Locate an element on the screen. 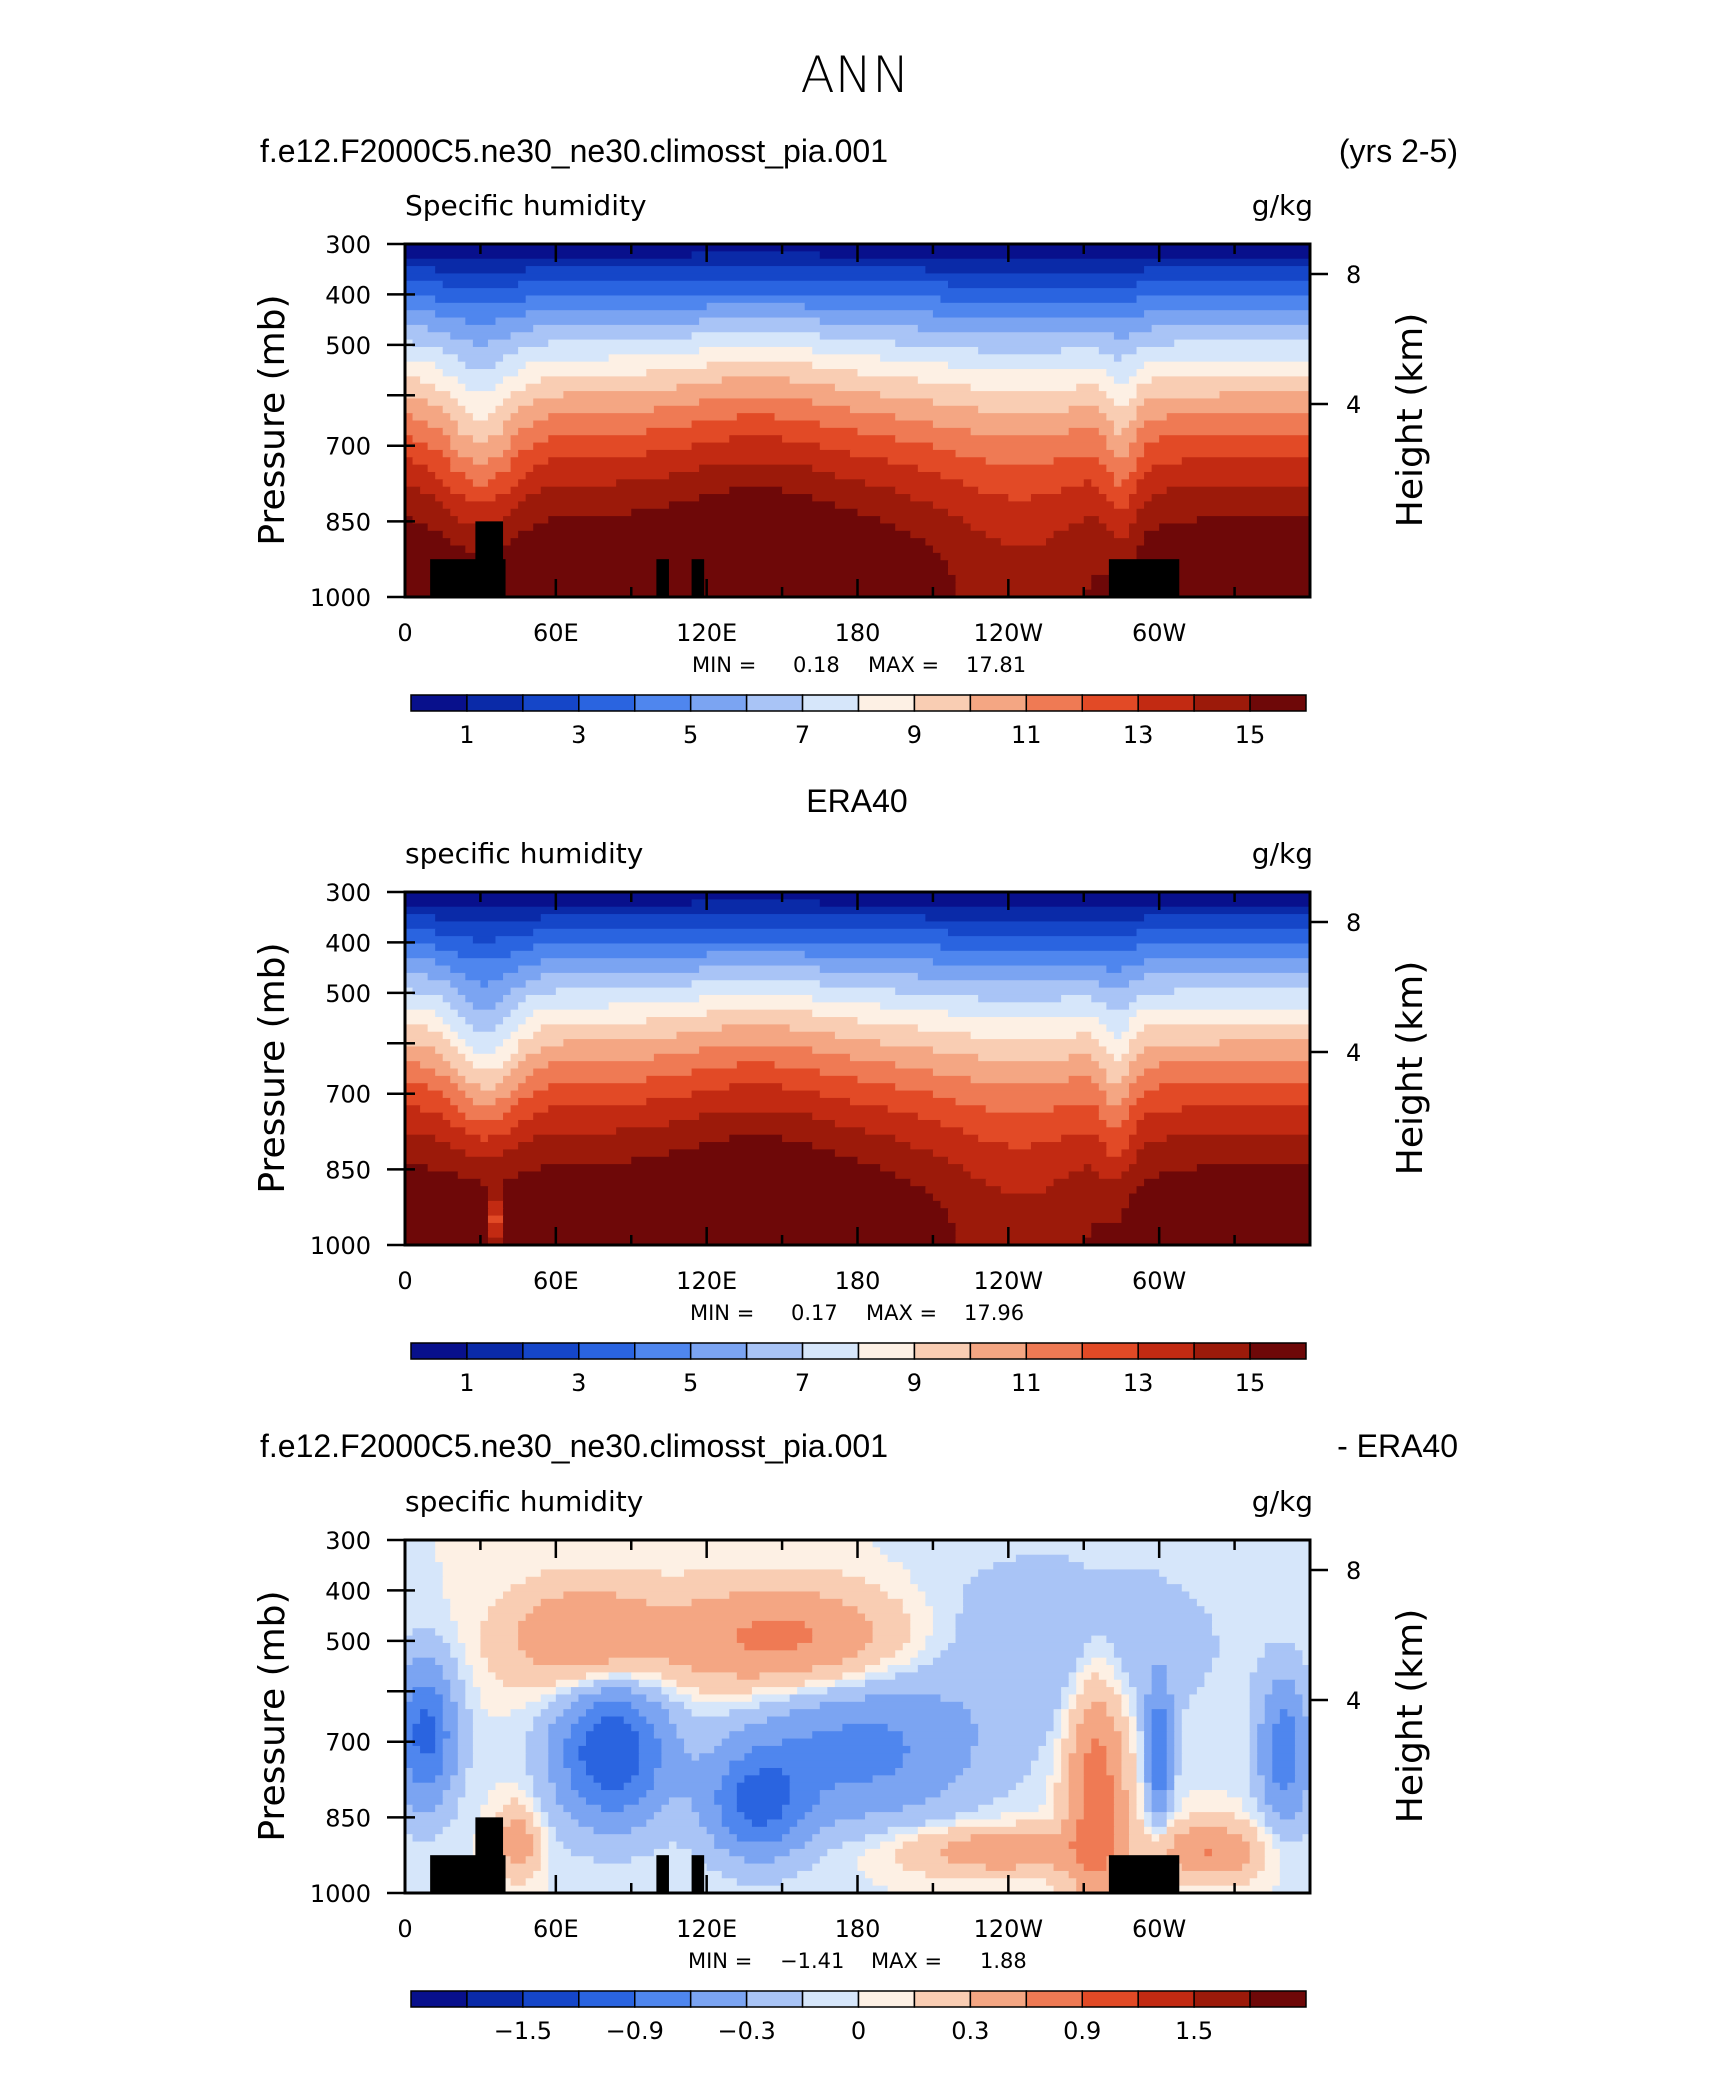  pressure-tick-label: 850 is located at coordinates (348, 1818).